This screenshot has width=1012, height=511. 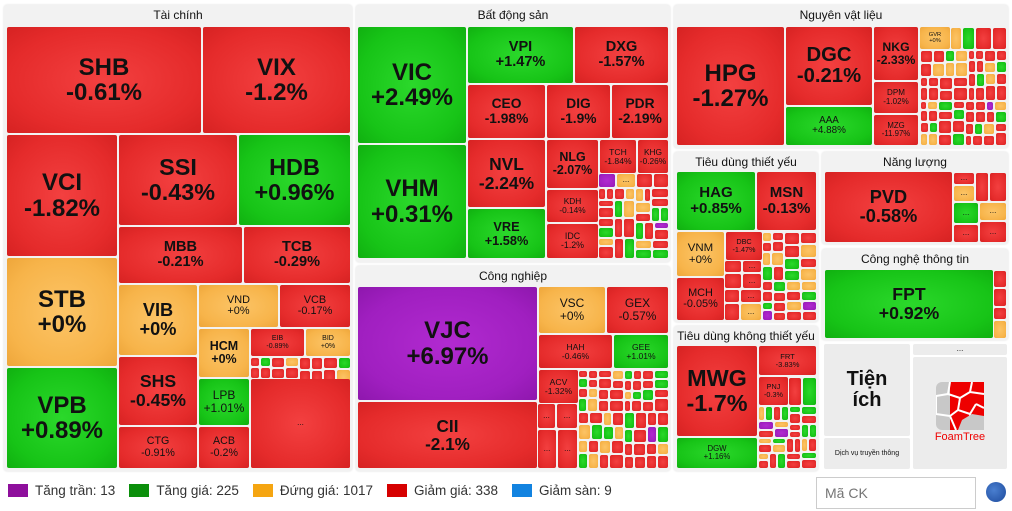 What do you see at coordinates (277, 342) in the screenshot?
I see `stock-tile-eib: EIB -0.89%` at bounding box center [277, 342].